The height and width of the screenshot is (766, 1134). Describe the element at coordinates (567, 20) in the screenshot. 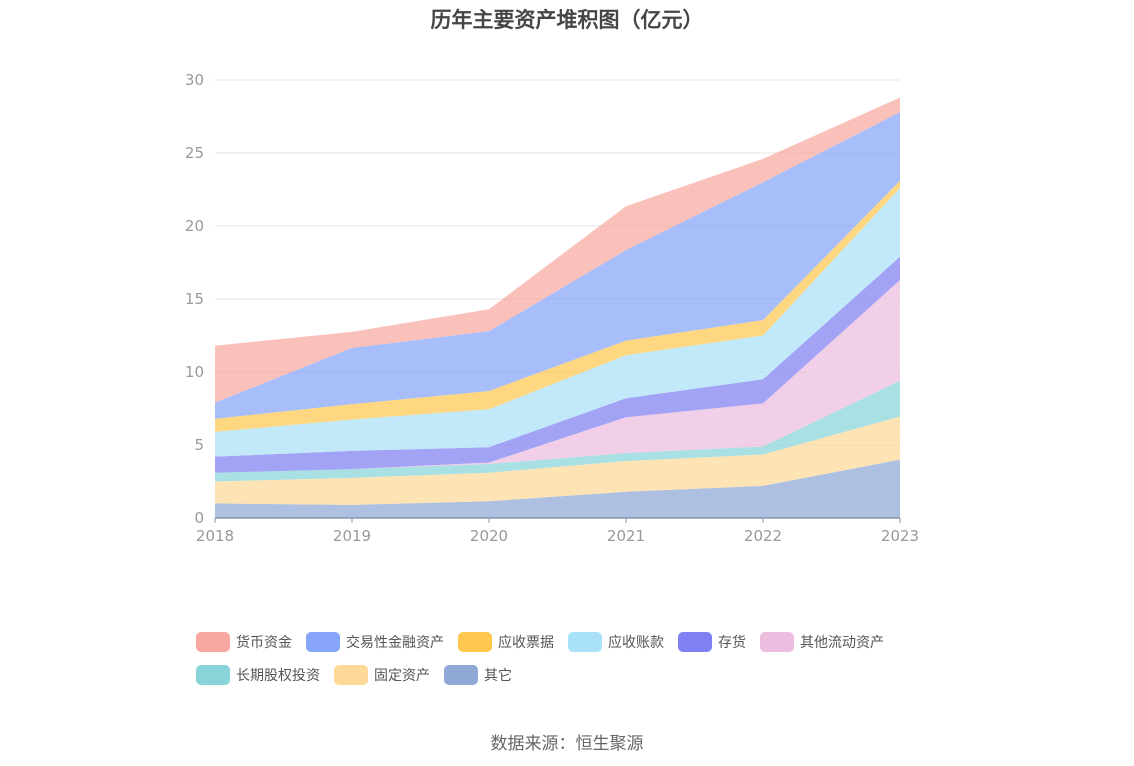

I see `chart-title: 历年主要资产堆积图（亿元）` at that location.